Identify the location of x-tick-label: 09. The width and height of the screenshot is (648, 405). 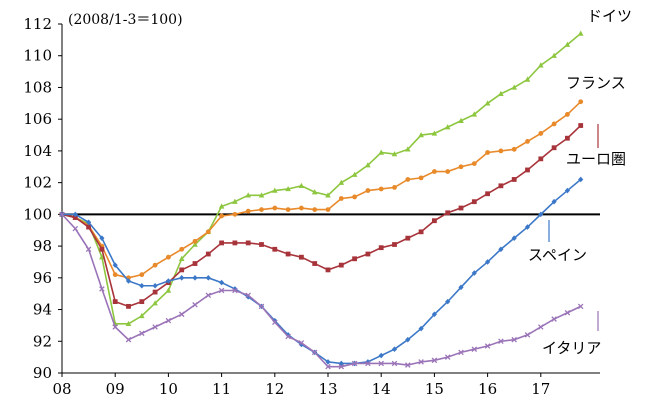
(115, 389).